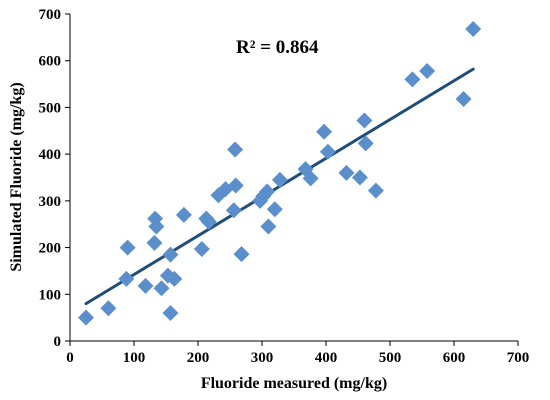 The height and width of the screenshot is (400, 550). I want to click on x-ticks: 0 100 200 300 400 500 600 700, so click(297, 353).